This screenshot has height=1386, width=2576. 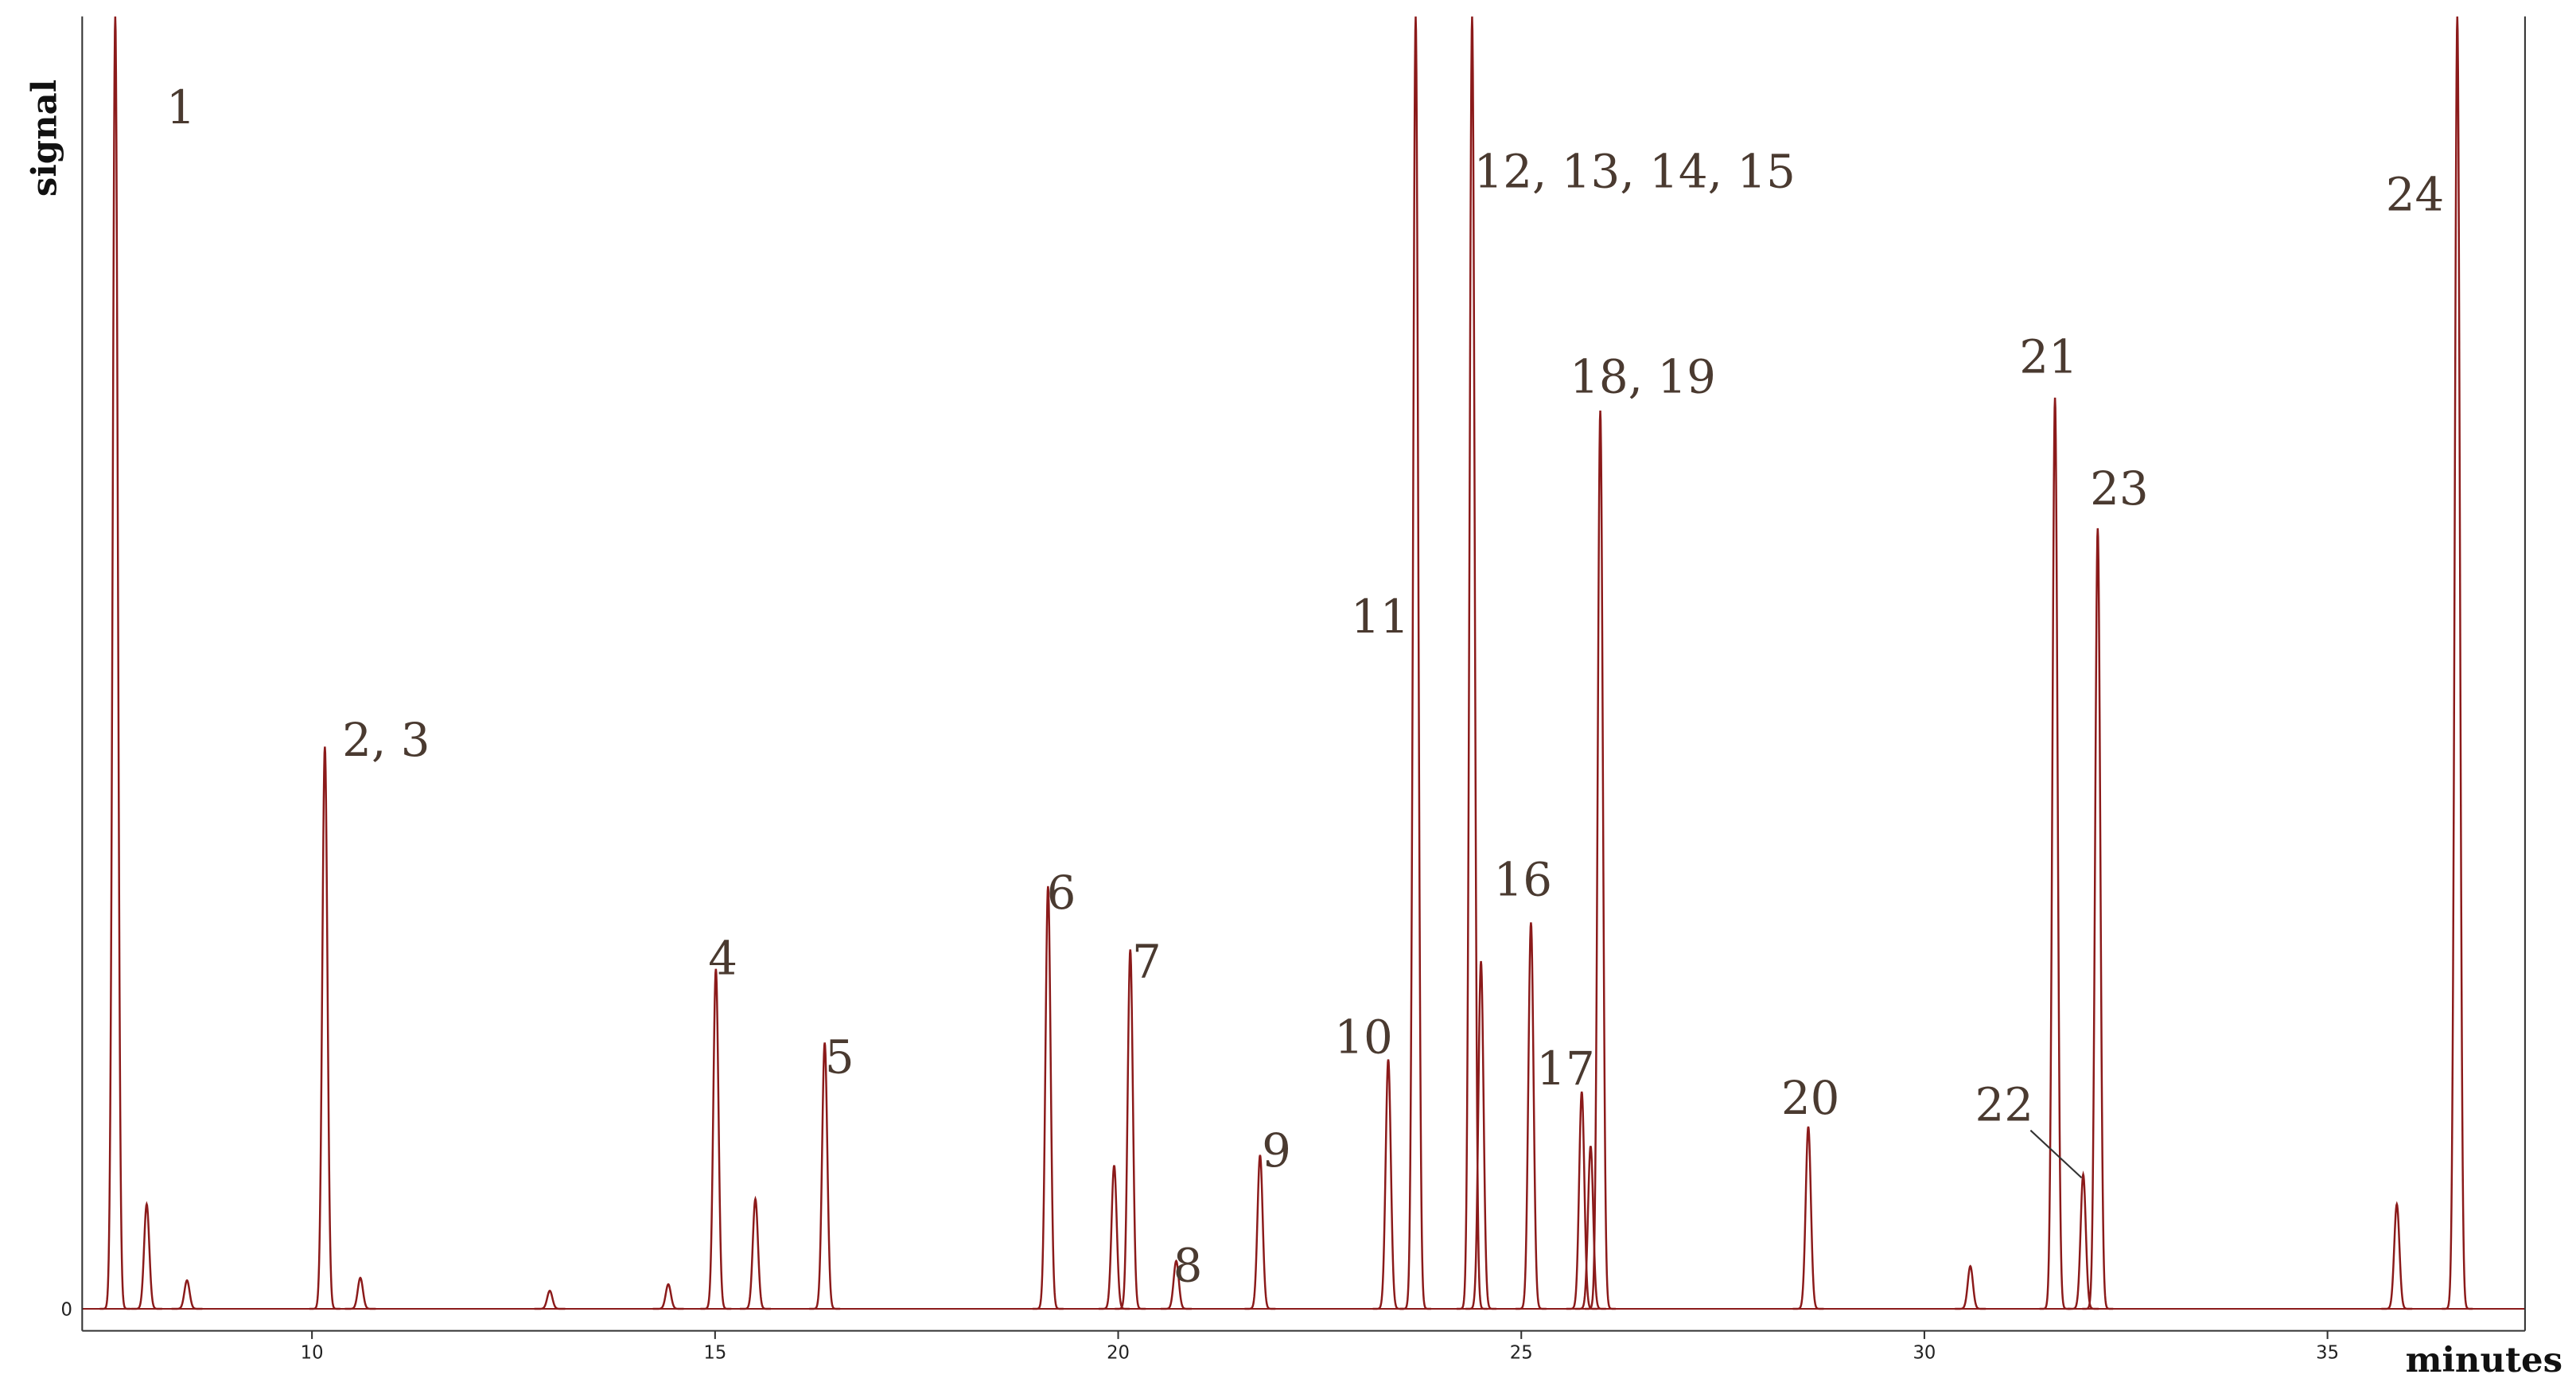 What do you see at coordinates (2049, 357) in the screenshot?
I see `peak-label: 21` at bounding box center [2049, 357].